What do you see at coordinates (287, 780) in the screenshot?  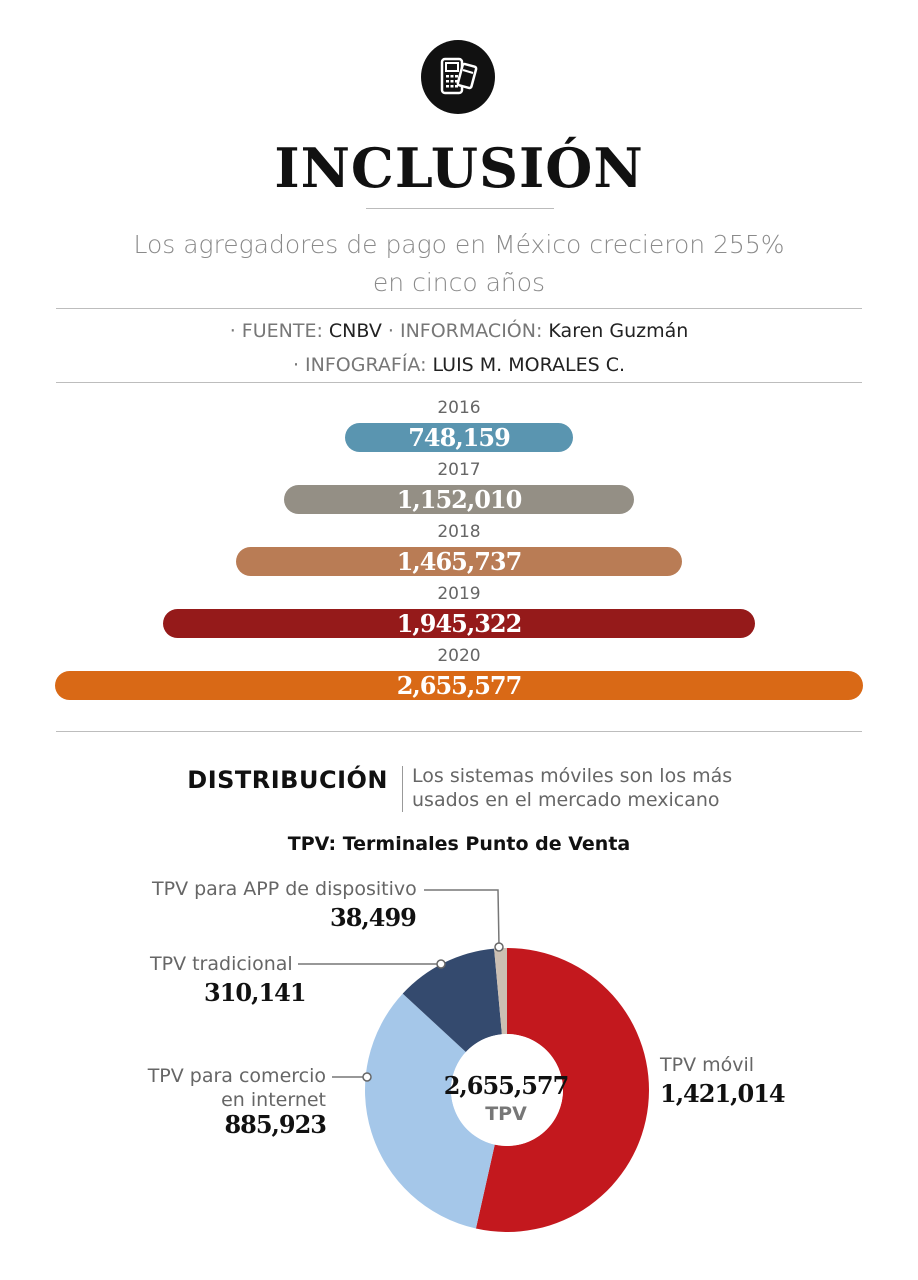 I see `section-title: DISTRIBUCIÓN` at bounding box center [287, 780].